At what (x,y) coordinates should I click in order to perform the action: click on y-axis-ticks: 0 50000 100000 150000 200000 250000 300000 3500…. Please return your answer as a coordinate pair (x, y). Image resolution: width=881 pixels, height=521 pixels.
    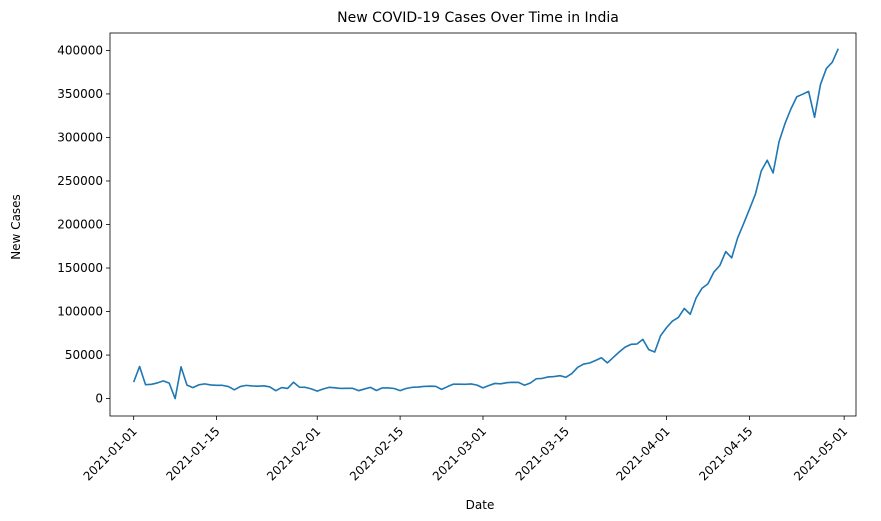
    Looking at the image, I should click on (83, 224).